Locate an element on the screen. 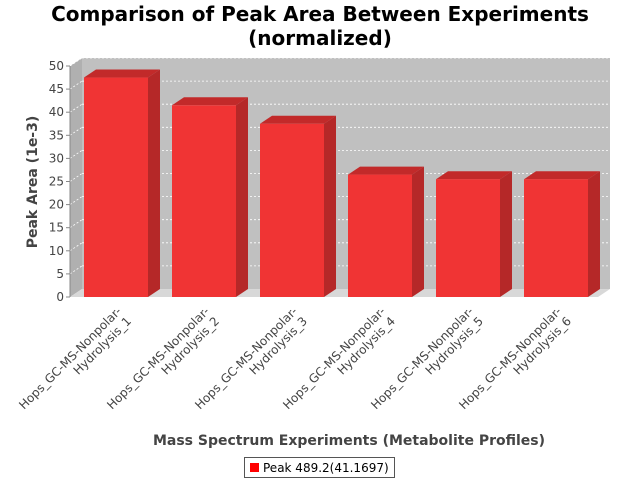 Image resolution: width=640 pixels, height=480 pixels. y-tick-label: 40 is located at coordinates (56, 112).